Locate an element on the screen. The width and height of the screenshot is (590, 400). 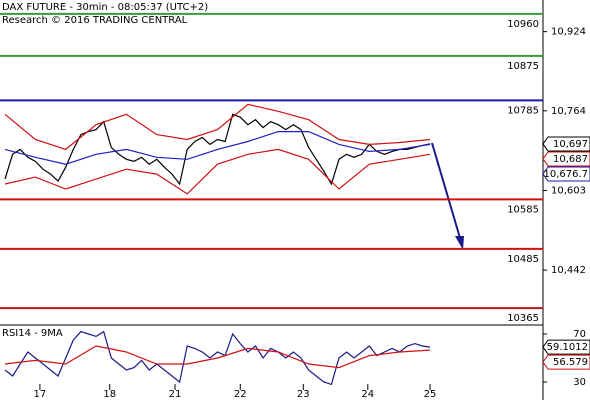
price-tag-label: 10,676.7 is located at coordinates (565, 174).